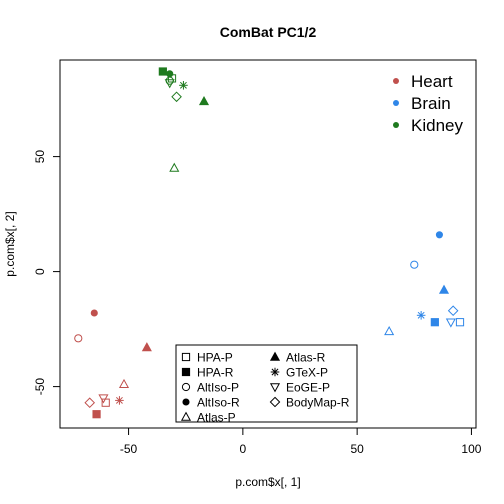  I want to click on color-legend-label: Heart, so click(432, 81).